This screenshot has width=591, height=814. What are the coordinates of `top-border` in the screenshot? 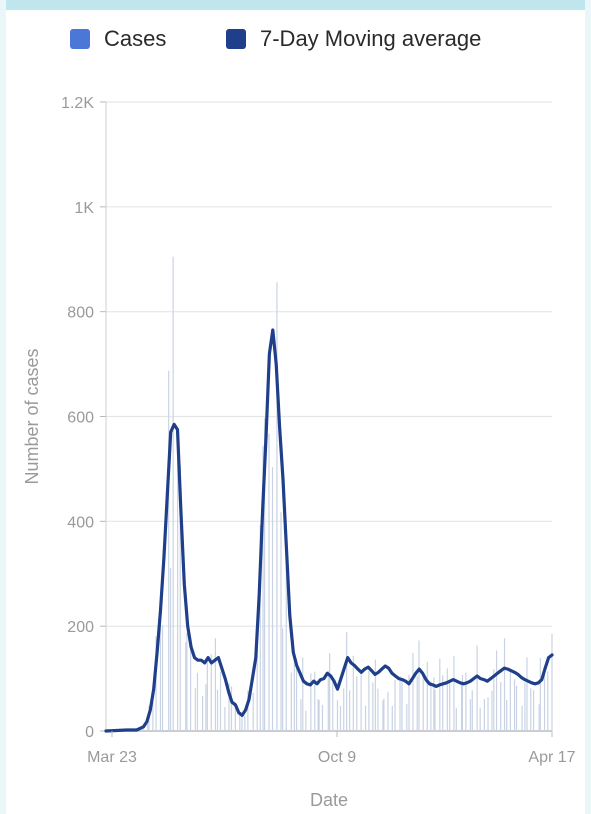 It's located at (295, 5).